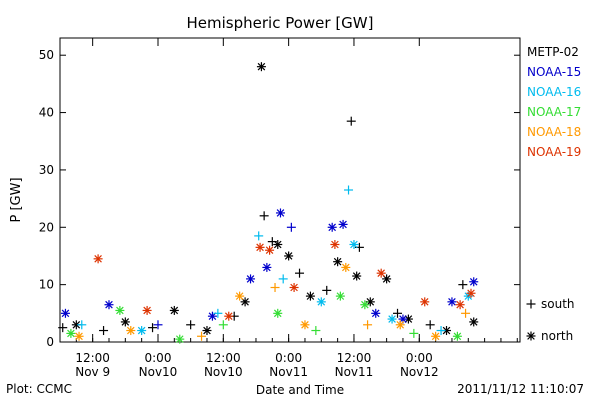 Image resolution: width=600 pixels, height=400 pixels. What do you see at coordinates (554, 112) in the screenshot?
I see `legend-entry: NOAA-17` at bounding box center [554, 112].